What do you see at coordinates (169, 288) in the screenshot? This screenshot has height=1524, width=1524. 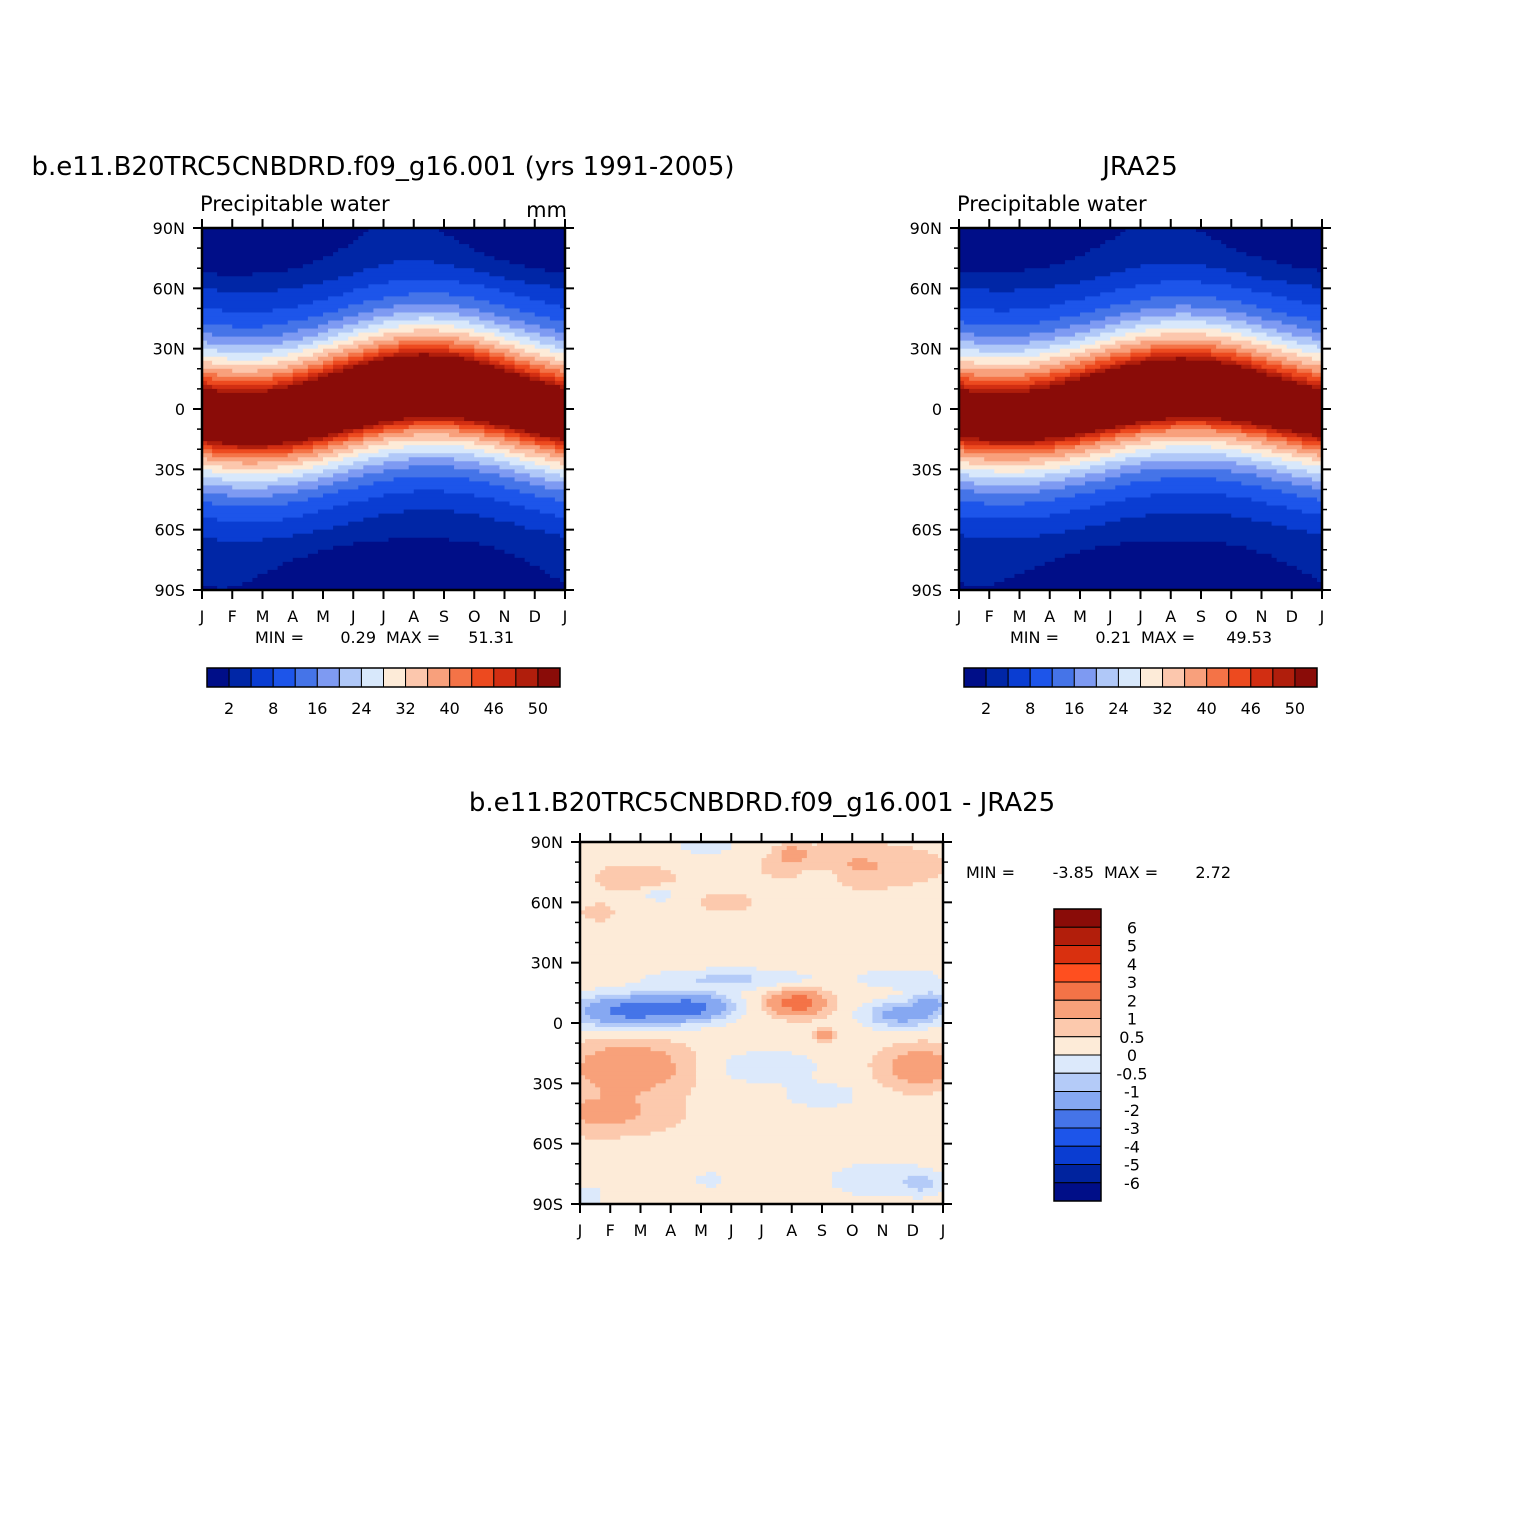 I see `panel1-y-tick-label: 60N` at bounding box center [169, 288].